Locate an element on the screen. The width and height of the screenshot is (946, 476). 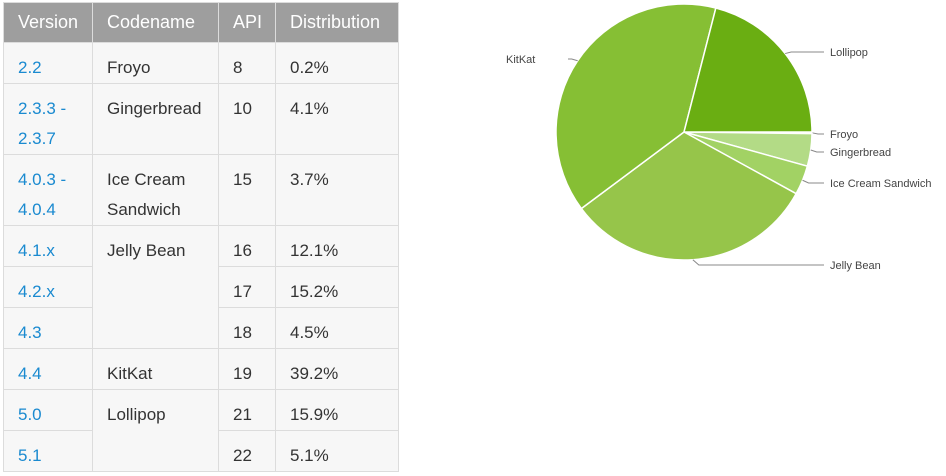
distribution-cell: 5.1% is located at coordinates (337, 451).